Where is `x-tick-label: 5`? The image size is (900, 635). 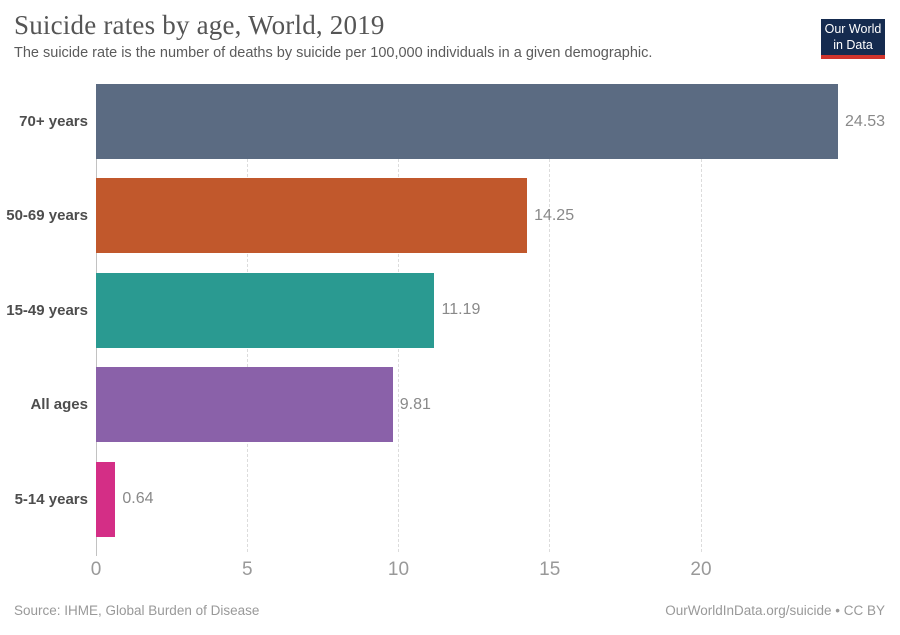
x-tick-label: 5 is located at coordinates (247, 569).